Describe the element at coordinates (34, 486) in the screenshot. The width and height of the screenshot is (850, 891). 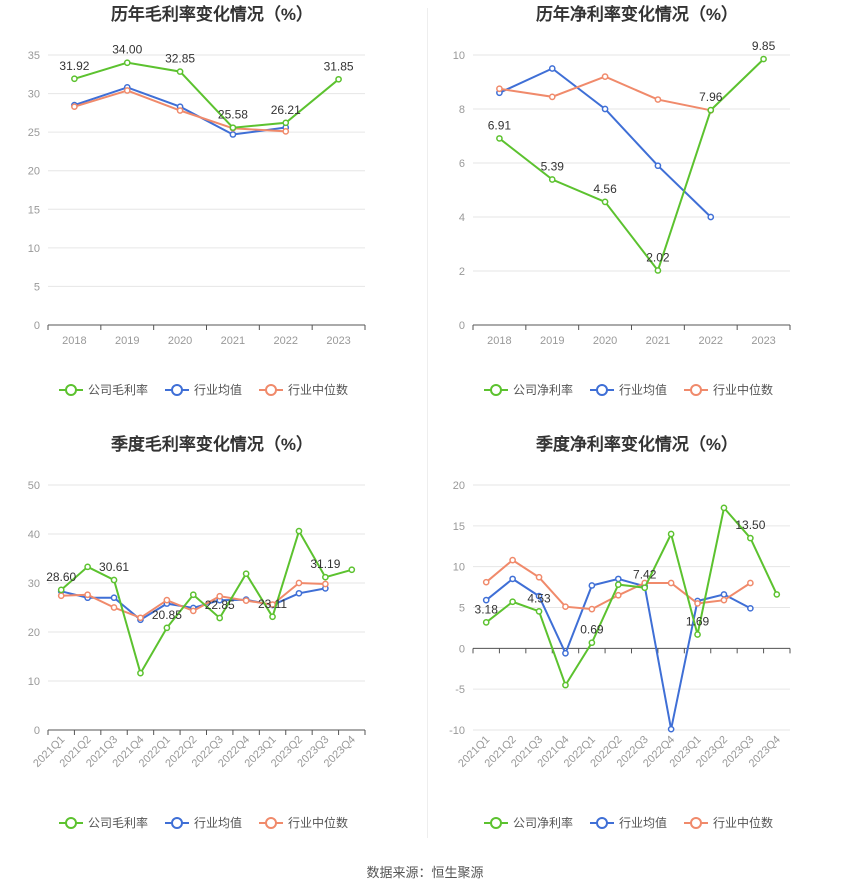
I see `y-tick-label: 50` at that location.